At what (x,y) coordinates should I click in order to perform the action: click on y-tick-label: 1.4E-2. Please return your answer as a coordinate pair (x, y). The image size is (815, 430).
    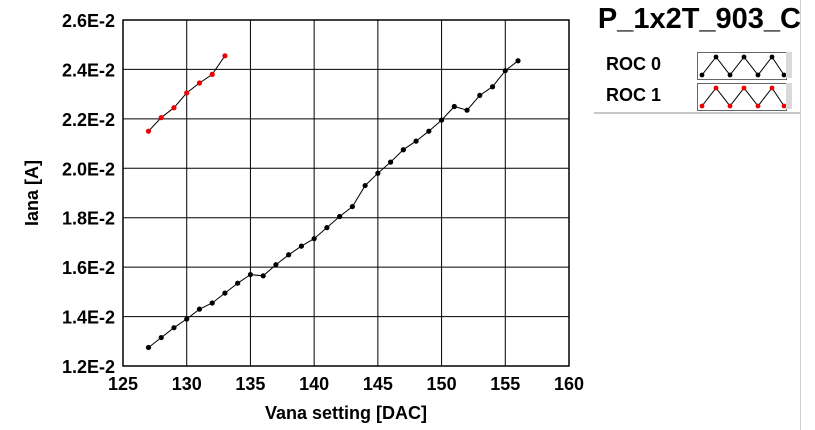
    Looking at the image, I should click on (88, 318).